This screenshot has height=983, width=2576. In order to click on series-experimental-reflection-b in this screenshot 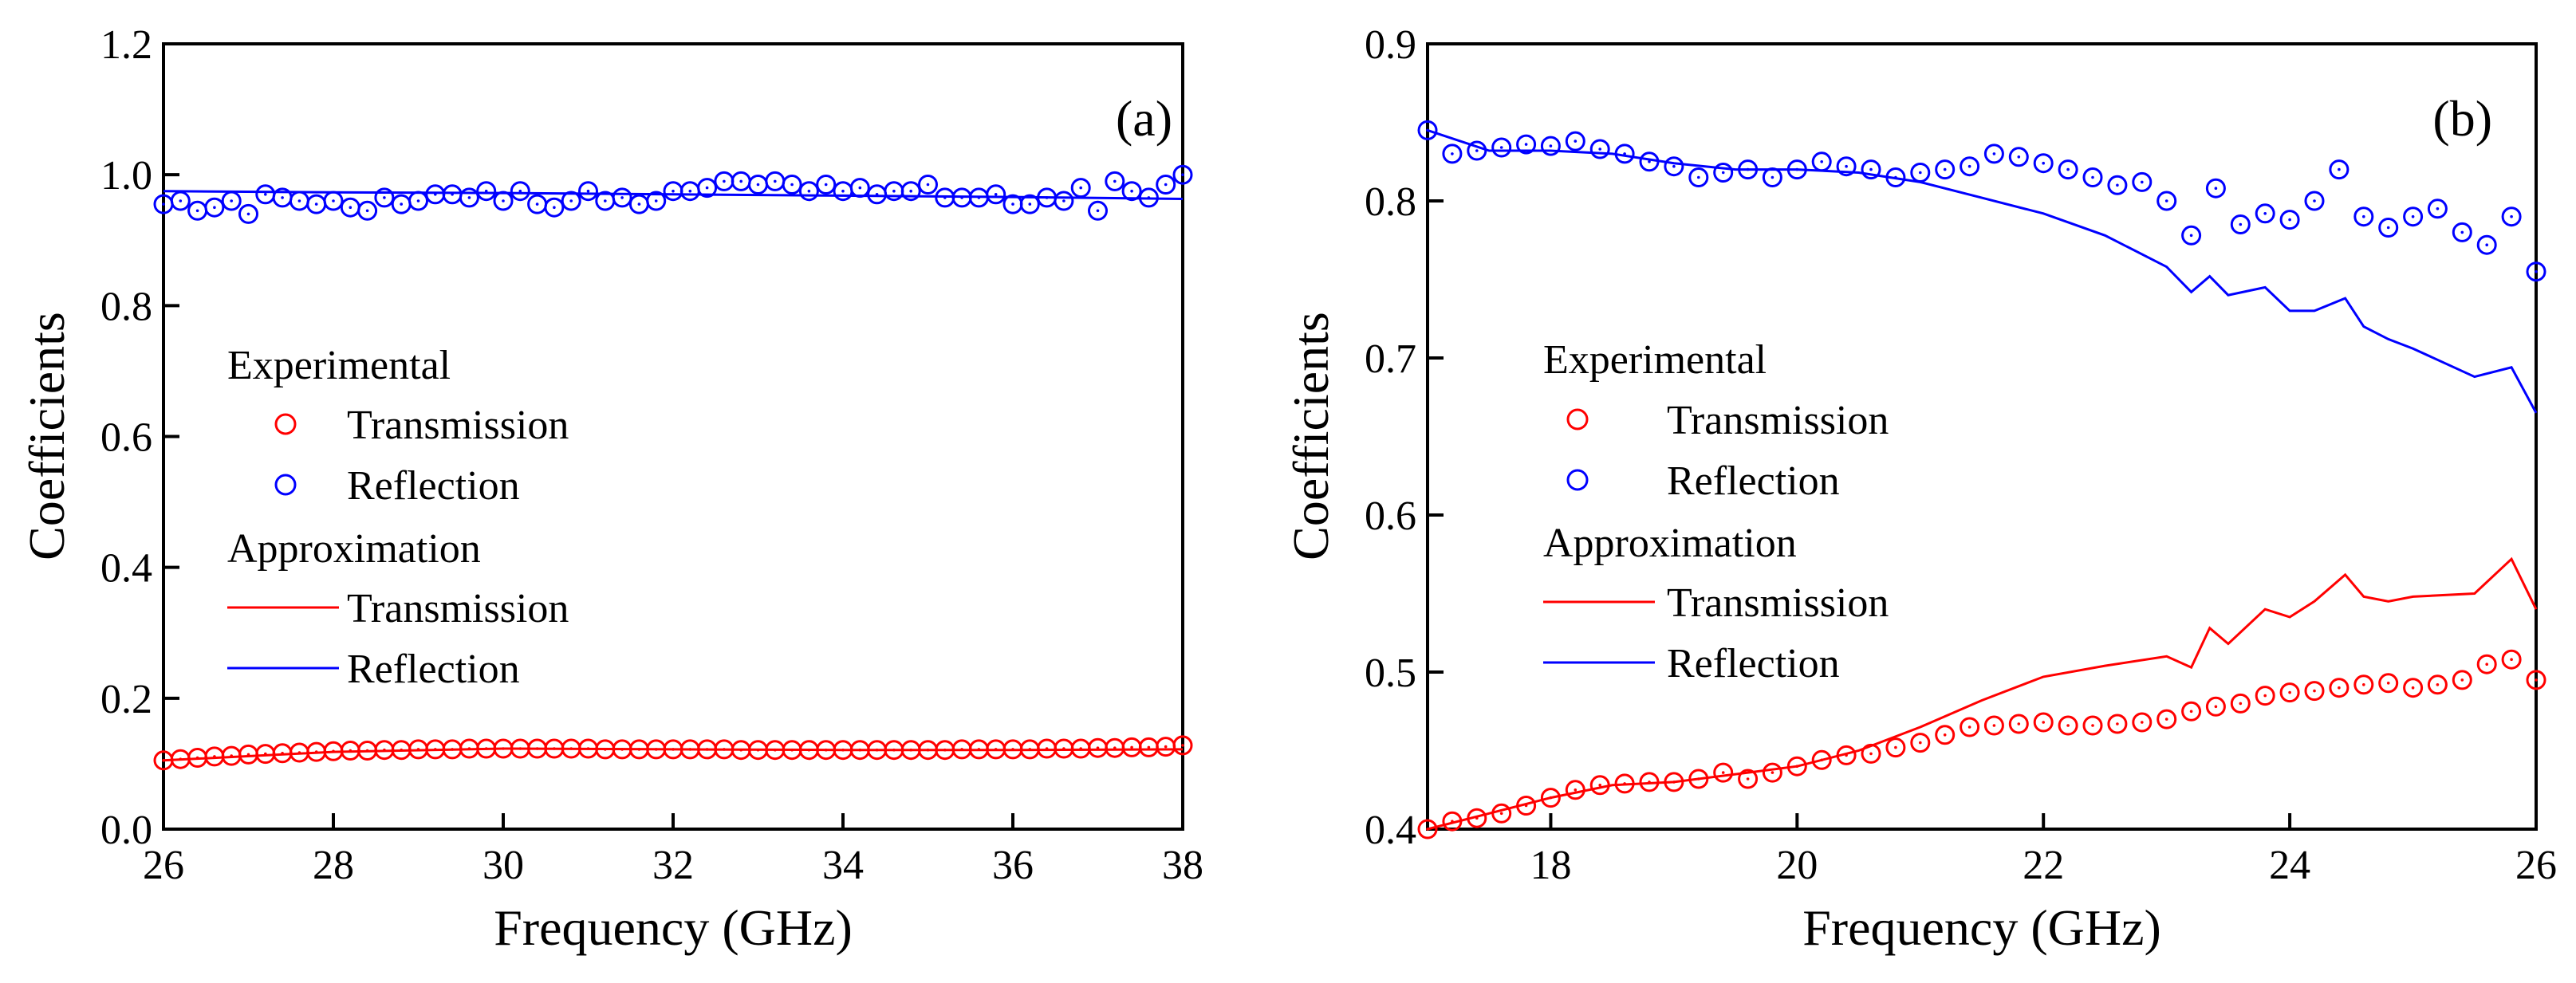, I will do `click(1981, 201)`.